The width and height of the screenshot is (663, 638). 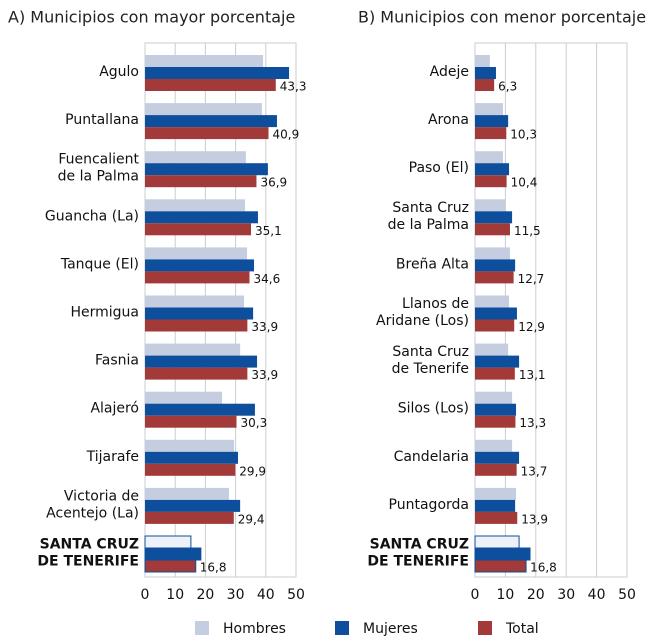 What do you see at coordinates (268, 231) in the screenshot?
I see `value-label: 35,1` at bounding box center [268, 231].